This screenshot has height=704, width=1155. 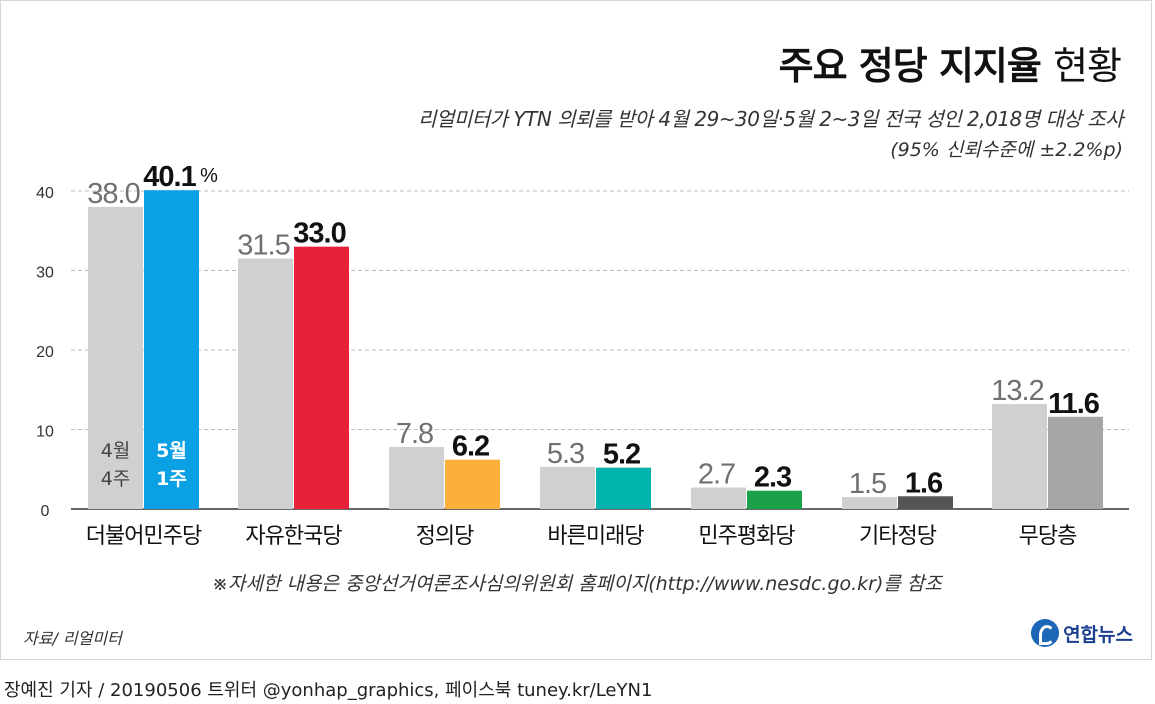 I want to click on y-tick-label: 0, so click(x=45, y=511).